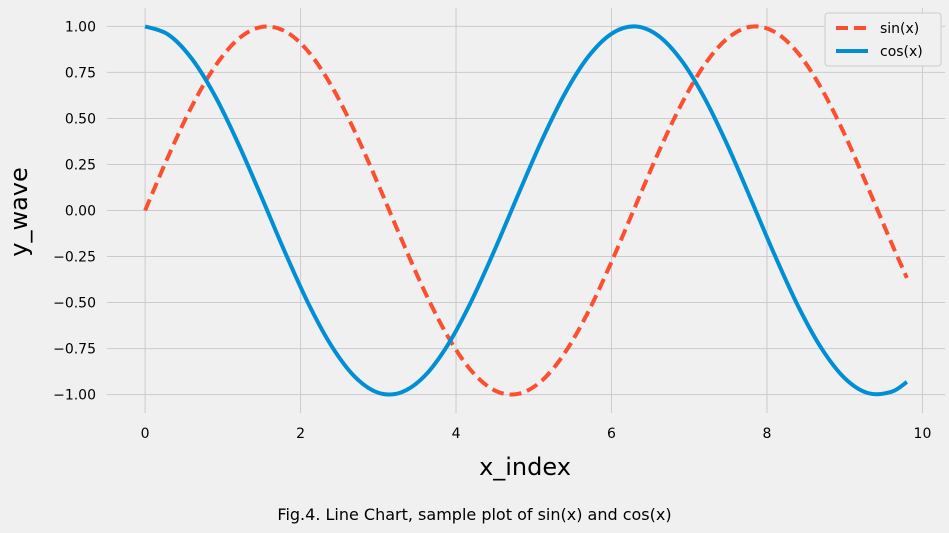 Image resolution: width=949 pixels, height=533 pixels. Describe the element at coordinates (74, 304) in the screenshot. I see `y-tick-label: −0.50` at that location.